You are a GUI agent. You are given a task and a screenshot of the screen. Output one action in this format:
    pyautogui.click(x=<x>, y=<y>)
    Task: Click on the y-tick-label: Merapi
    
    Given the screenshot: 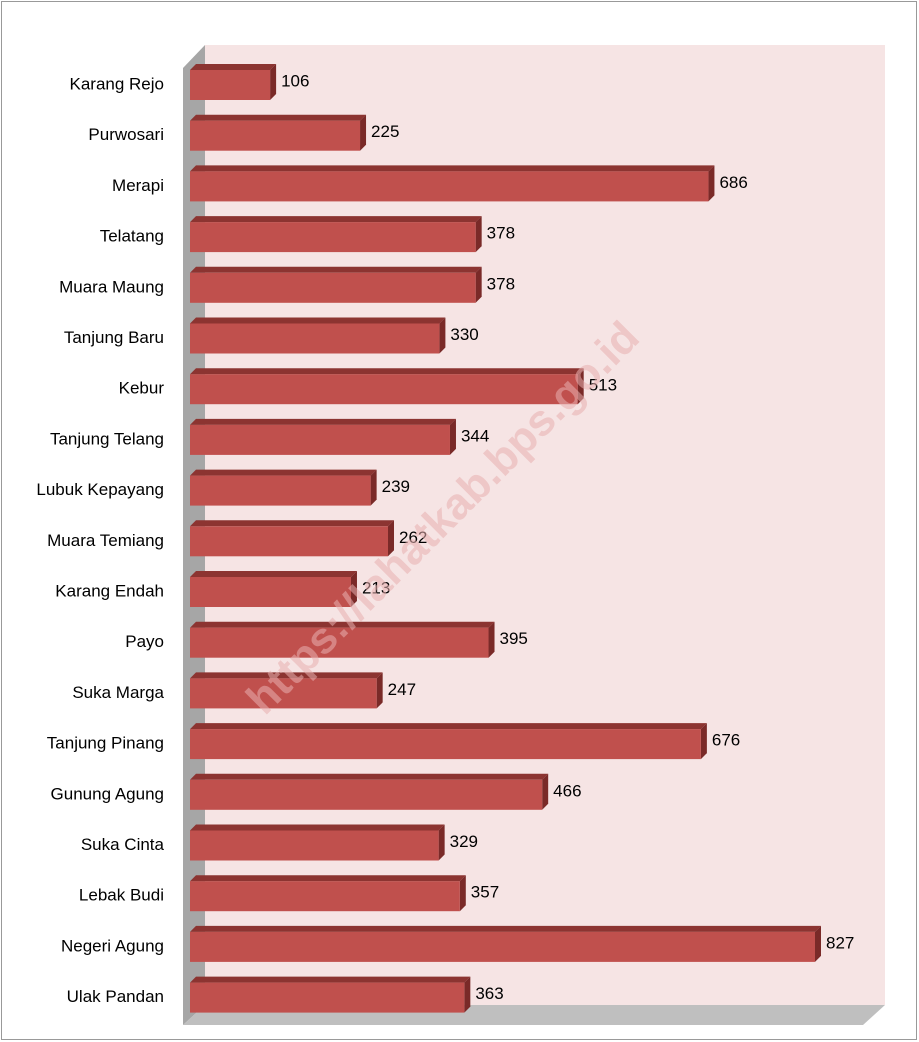 What is the action you would take?
    pyautogui.click(x=138, y=185)
    